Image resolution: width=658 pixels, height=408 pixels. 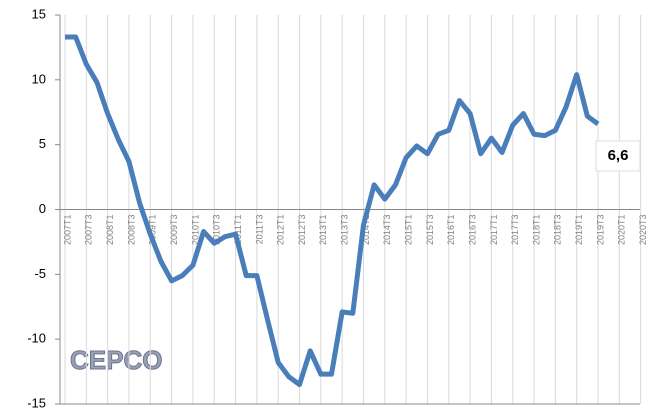 What do you see at coordinates (67, 230) in the screenshot?
I see `x-tick-label: 2007T1` at bounding box center [67, 230].